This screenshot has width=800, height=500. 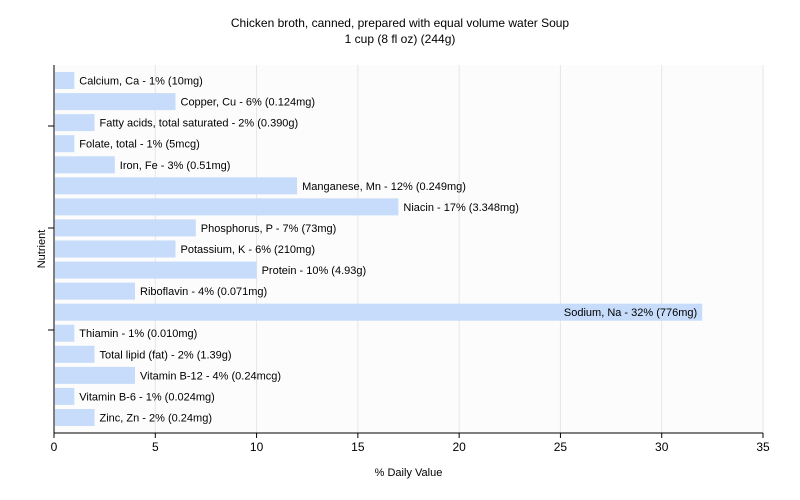 What do you see at coordinates (269, 229) in the screenshot?
I see `bar-label: Phosphorus, P - 7% (73mg)` at bounding box center [269, 229].